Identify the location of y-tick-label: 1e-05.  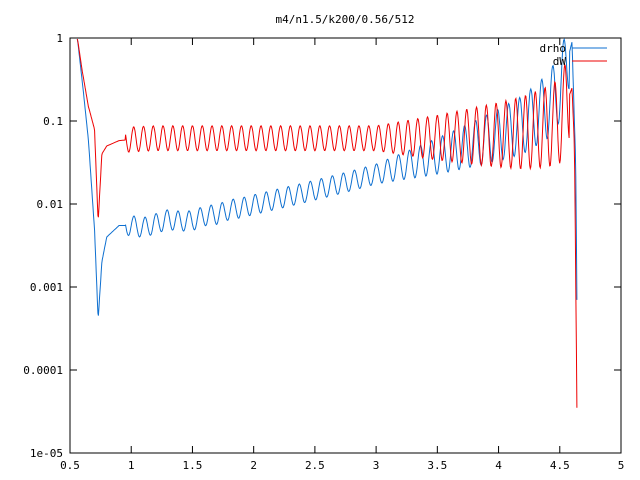
(46, 453).